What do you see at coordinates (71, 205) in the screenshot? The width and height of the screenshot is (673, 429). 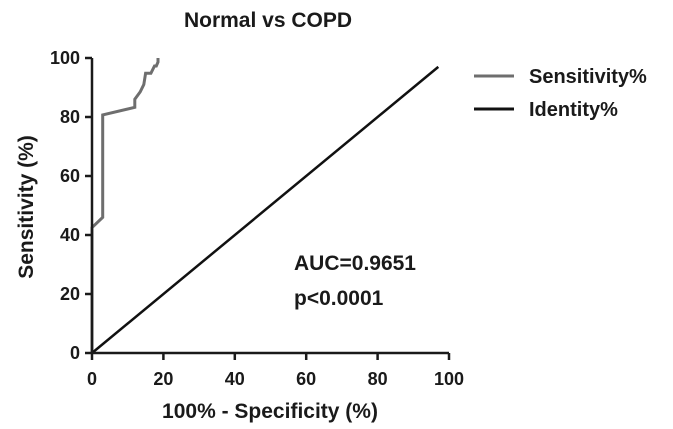 I see `y-axis-ticks: 0 20 40 60 80 100` at bounding box center [71, 205].